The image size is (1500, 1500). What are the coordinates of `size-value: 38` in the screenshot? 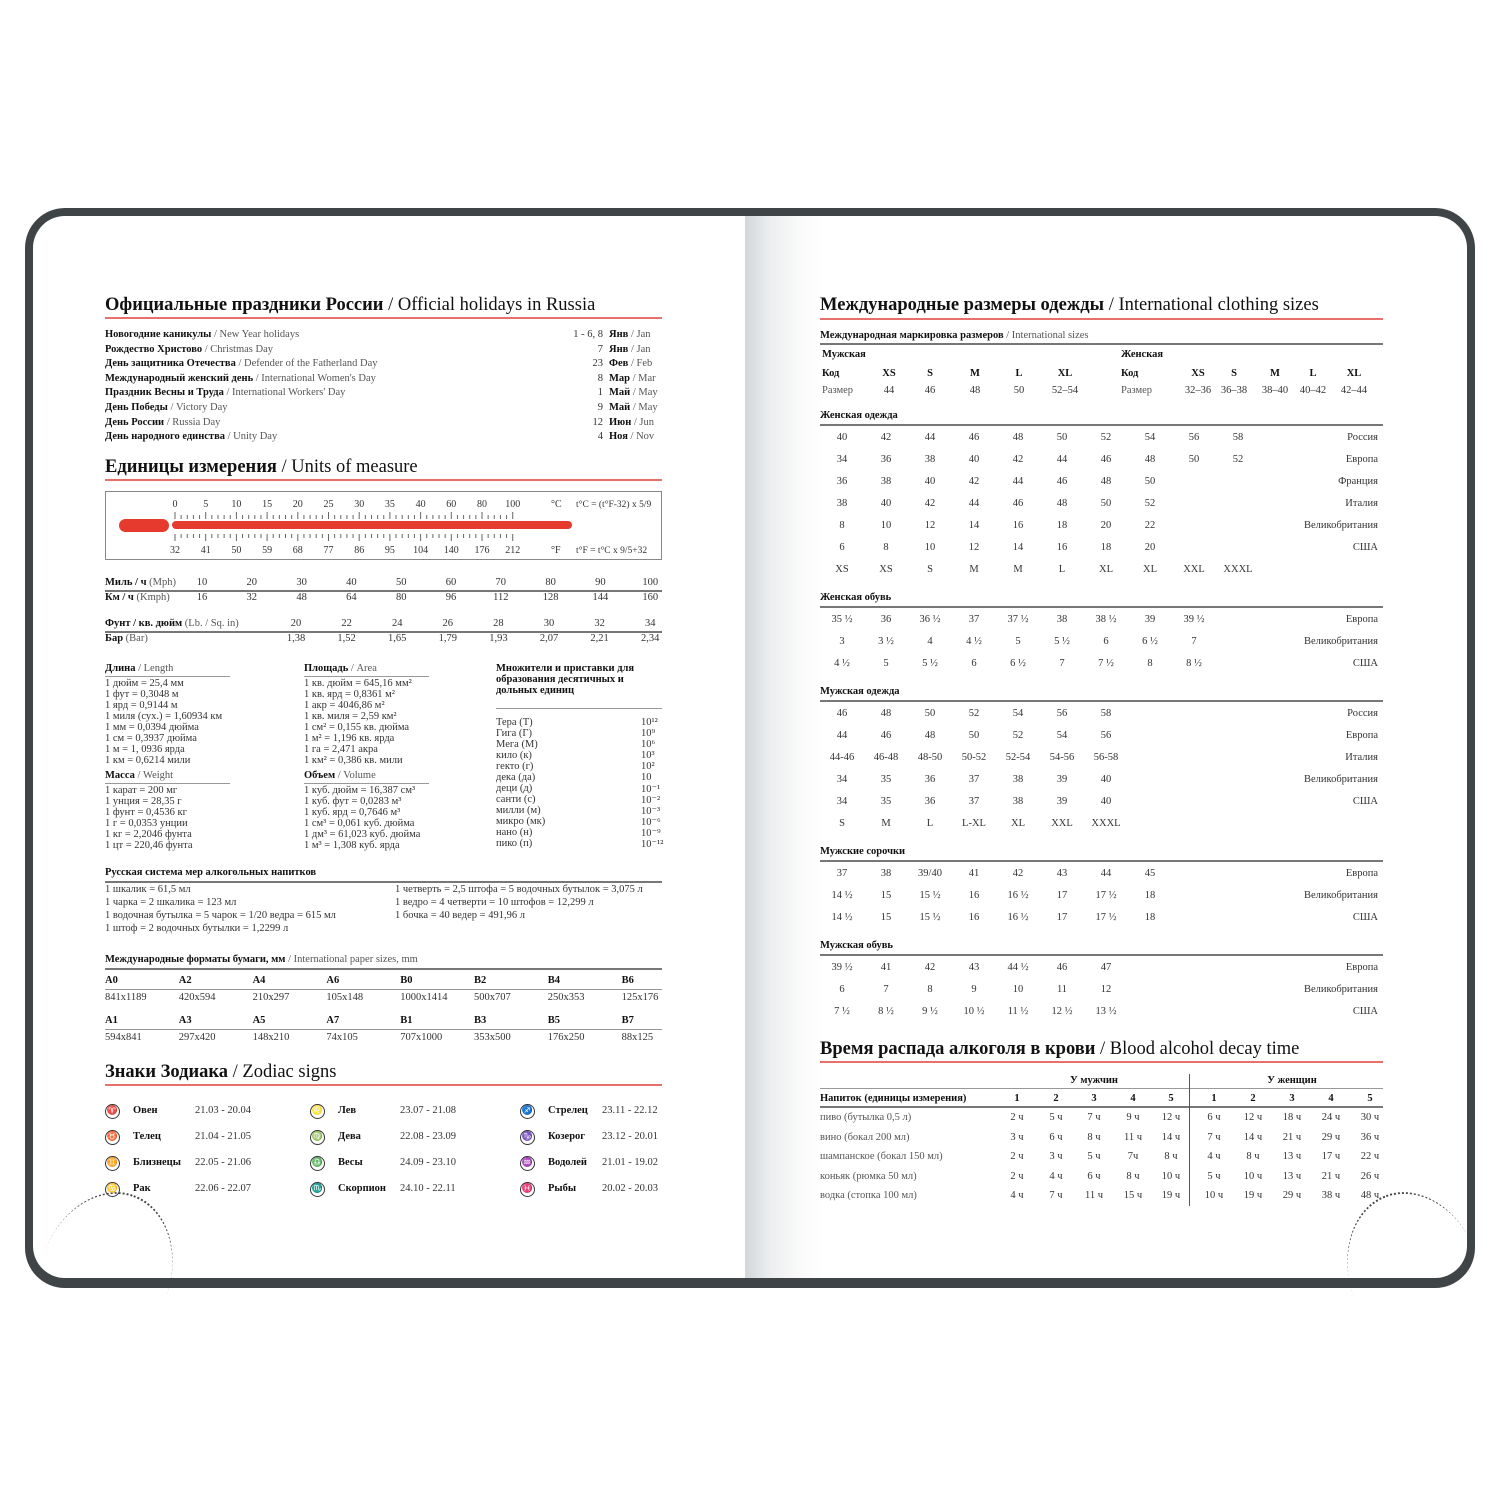 It's located at (886, 481).